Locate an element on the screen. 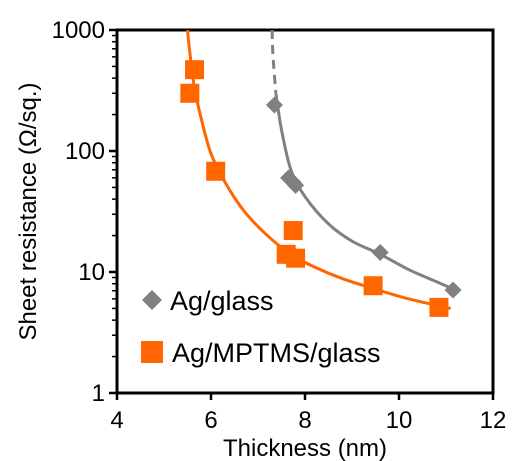 This screenshot has height=461, width=515. y-tick-label: 100 is located at coordinates (85, 151).